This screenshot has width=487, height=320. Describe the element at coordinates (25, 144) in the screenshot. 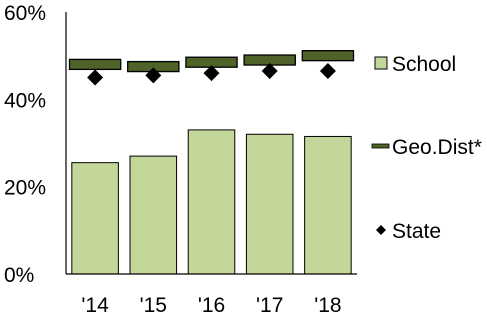

I see `y-axis-ticks: 0% 20% 40% 60%` at that location.